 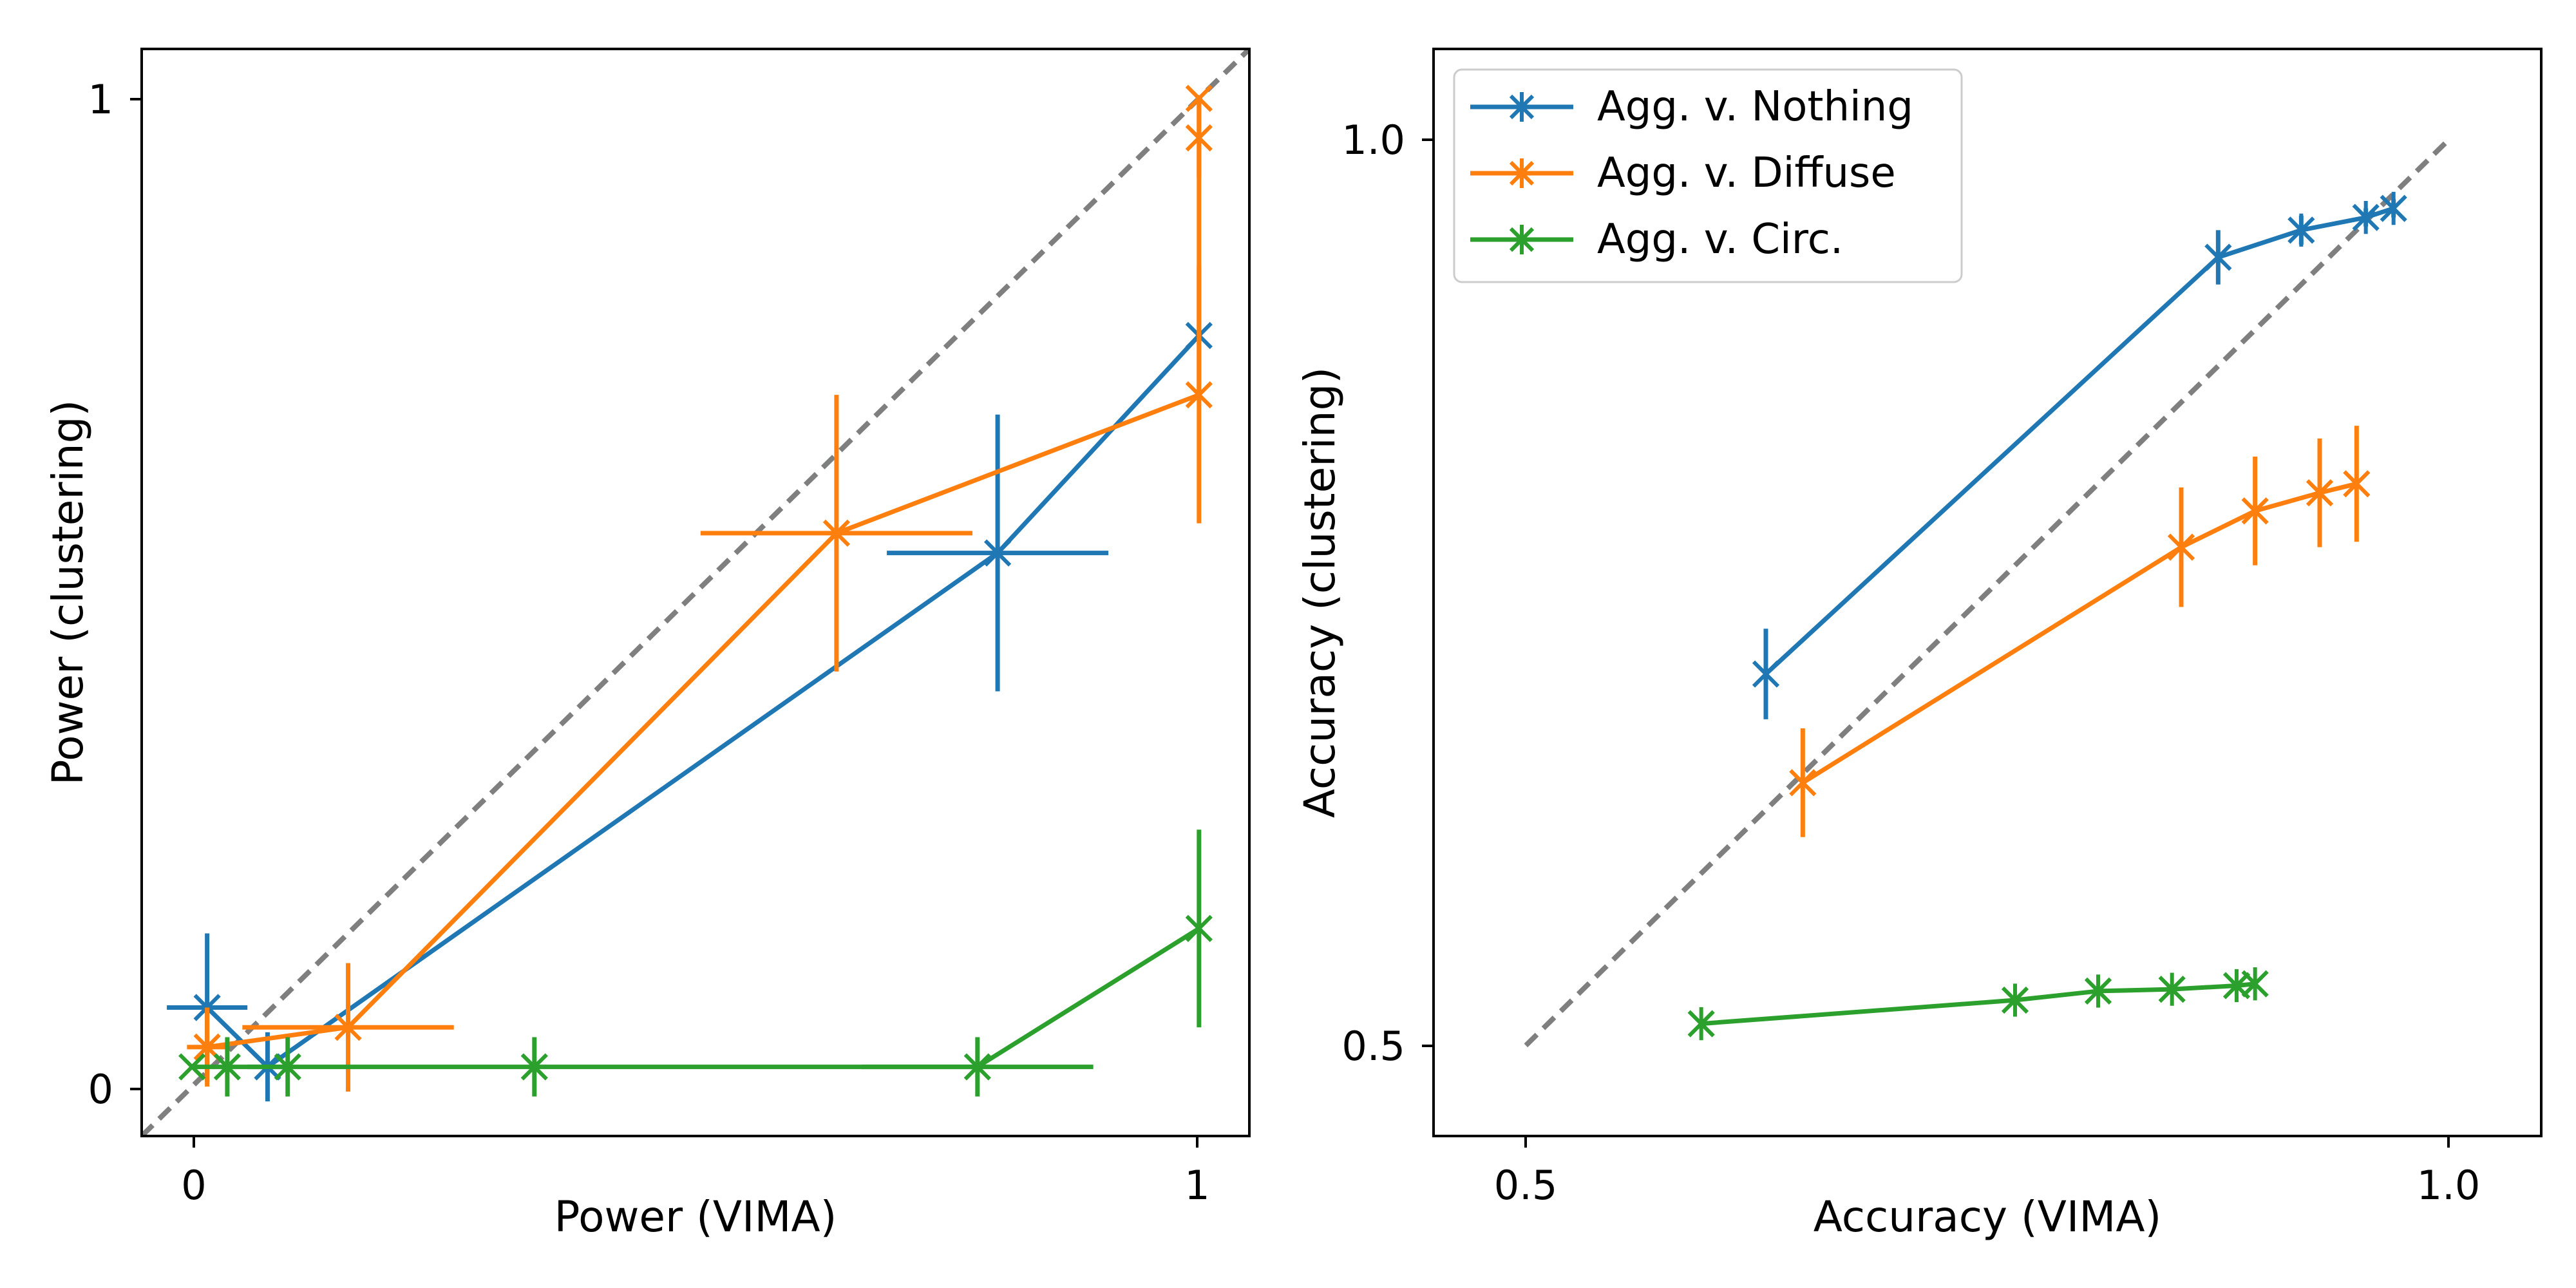 I want to click on legend-entry-nothing: Agg. v. Nothing, so click(x=1692, y=107).